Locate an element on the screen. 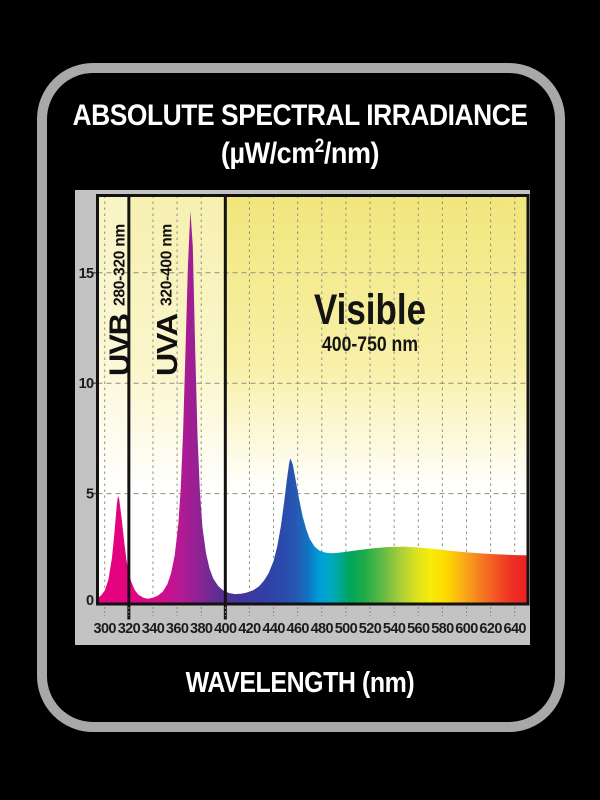 The image size is (600, 800). svg-text: 5 is located at coordinates (90, 495).